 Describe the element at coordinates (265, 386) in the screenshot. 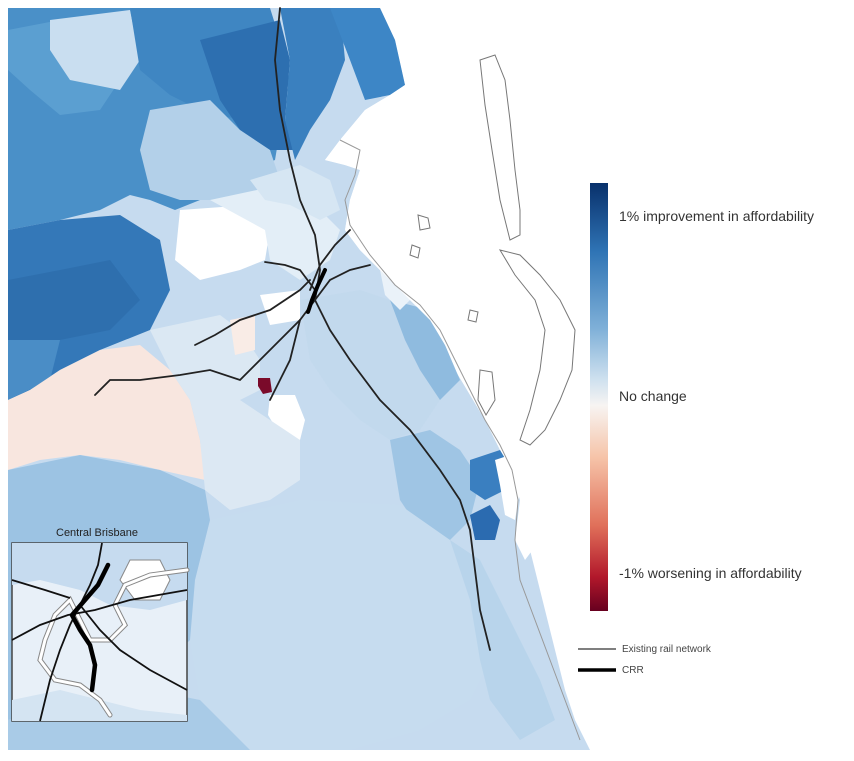

I see `worsening-hotspot` at that location.